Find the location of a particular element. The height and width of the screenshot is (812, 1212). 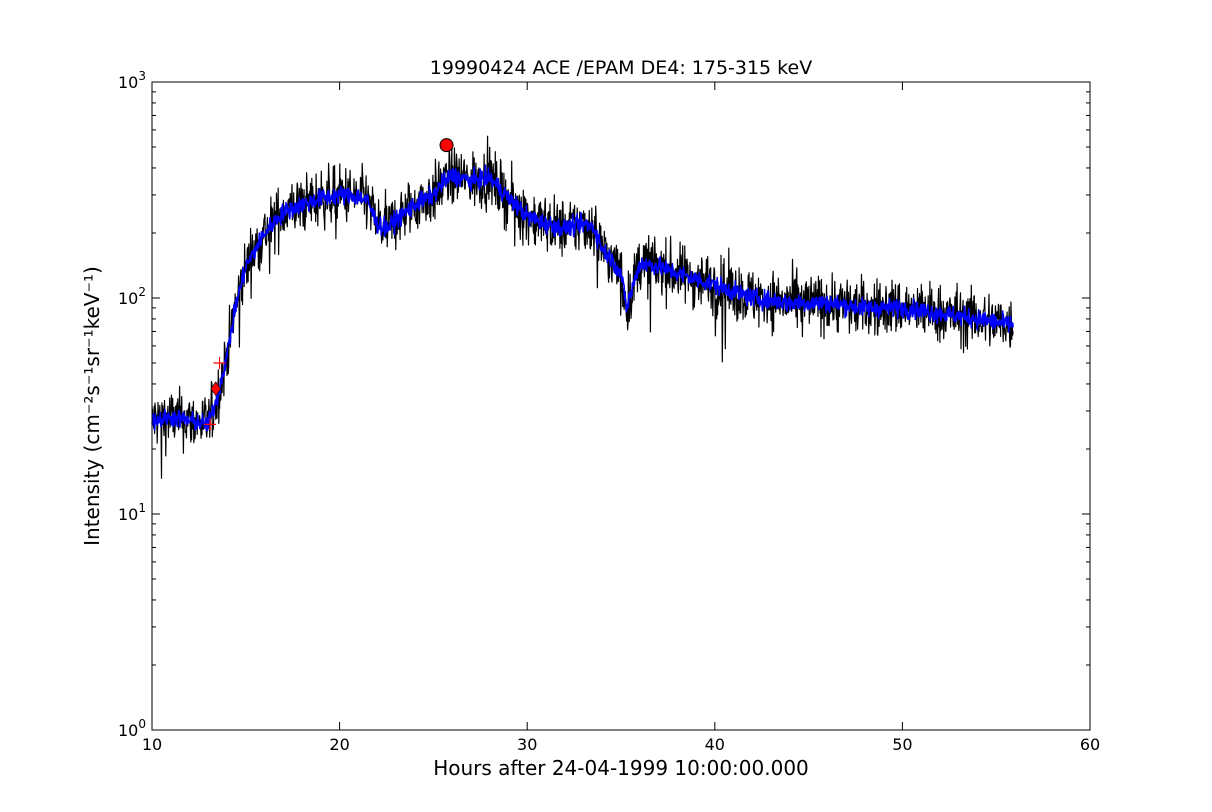

onset-marker is located at coordinates (216, 389).